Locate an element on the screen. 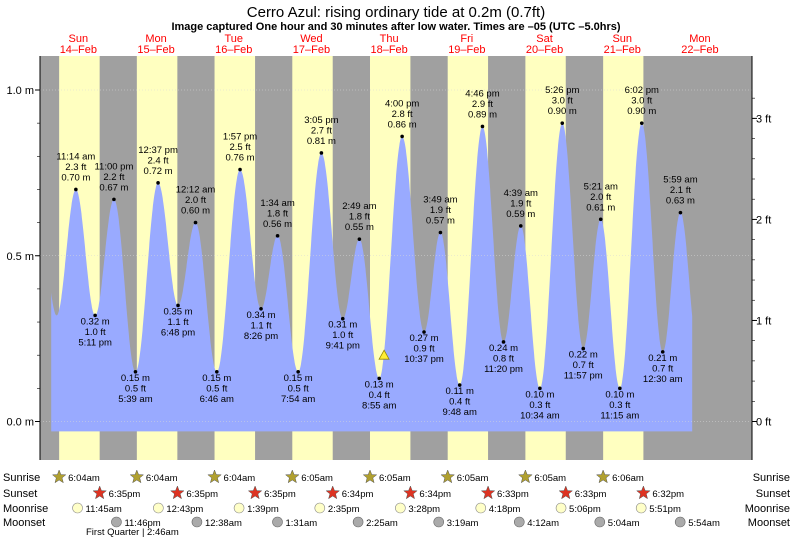  moonrise-time: 2:35pm is located at coordinates (344, 509).